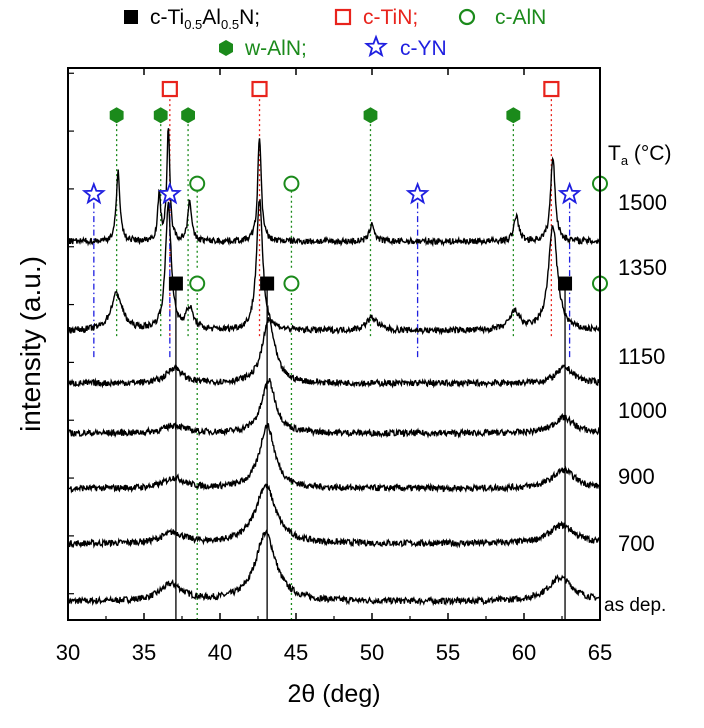 The image size is (704, 728). I want to click on legend: c-Ti0.5Al0.5N; c-TiN; c-AlN w-AlN; c-YN, so click(335, 33).